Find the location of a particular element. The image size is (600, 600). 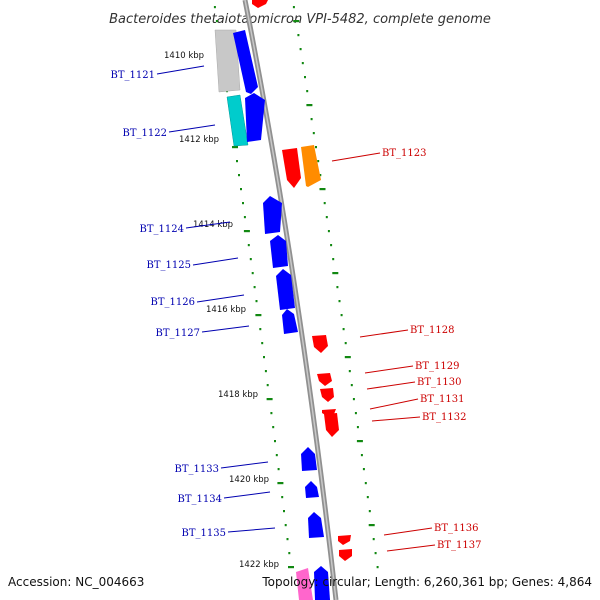

gene-label-bt-1136: BT_1136 is located at coordinates (456, 528).